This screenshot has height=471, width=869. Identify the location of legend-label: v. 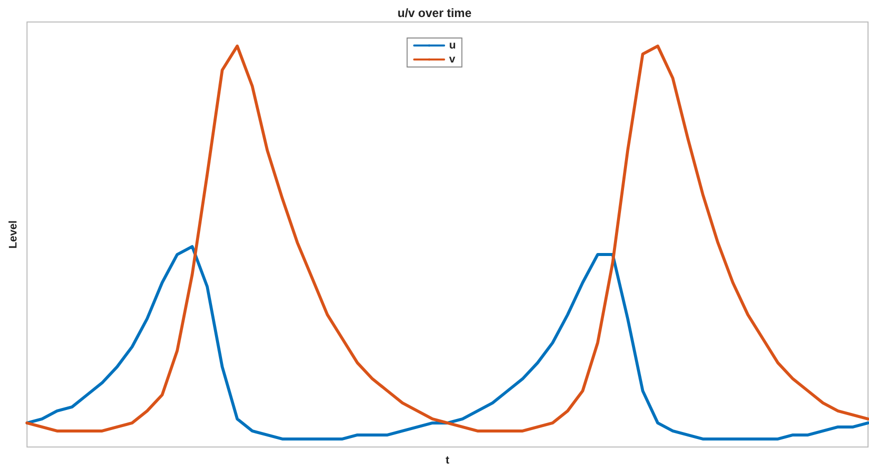
(452, 60).